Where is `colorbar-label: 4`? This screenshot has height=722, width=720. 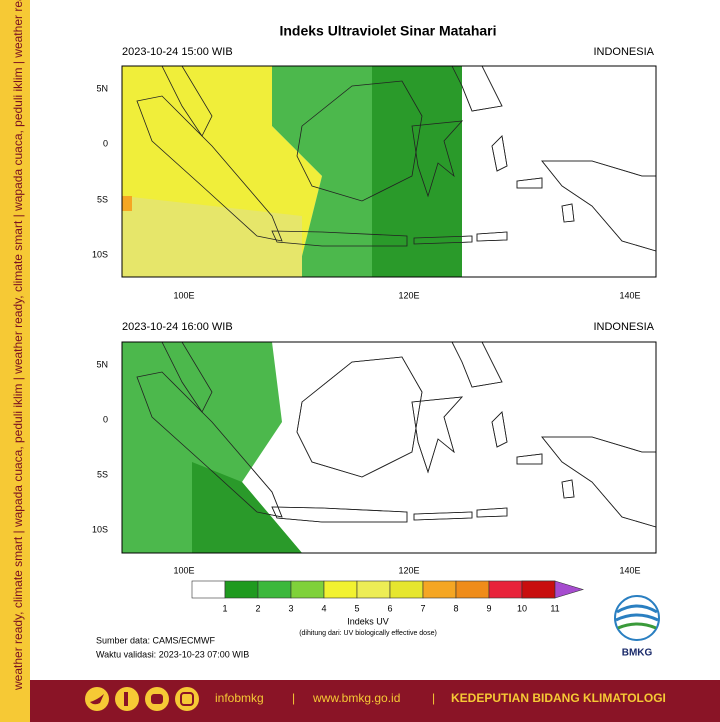
colorbar-label: 4 is located at coordinates (323, 608).